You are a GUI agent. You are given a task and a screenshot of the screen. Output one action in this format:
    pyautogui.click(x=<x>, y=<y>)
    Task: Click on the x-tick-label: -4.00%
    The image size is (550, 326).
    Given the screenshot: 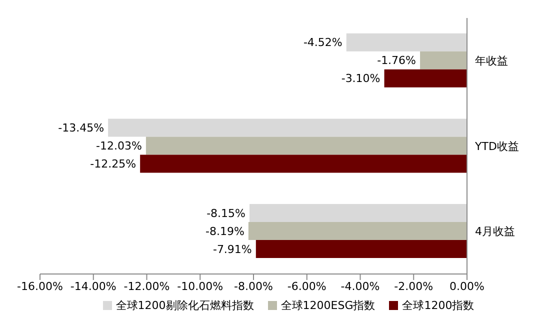 What is the action you would take?
    pyautogui.click(x=360, y=286)
    